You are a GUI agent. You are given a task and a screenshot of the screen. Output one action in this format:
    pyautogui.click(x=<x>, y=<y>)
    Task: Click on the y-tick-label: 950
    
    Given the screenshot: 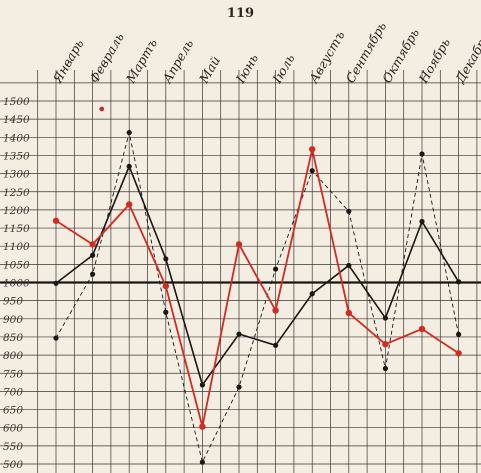 What is the action you would take?
    pyautogui.click(x=13, y=302)
    